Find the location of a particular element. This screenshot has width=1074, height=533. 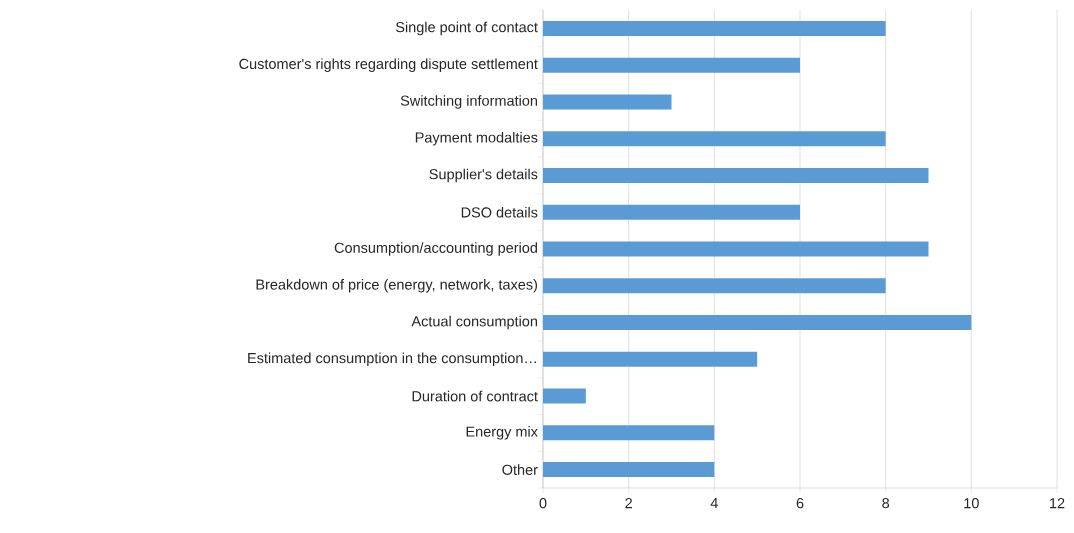

y-tick-label: Actual consumption is located at coordinates (474, 322).